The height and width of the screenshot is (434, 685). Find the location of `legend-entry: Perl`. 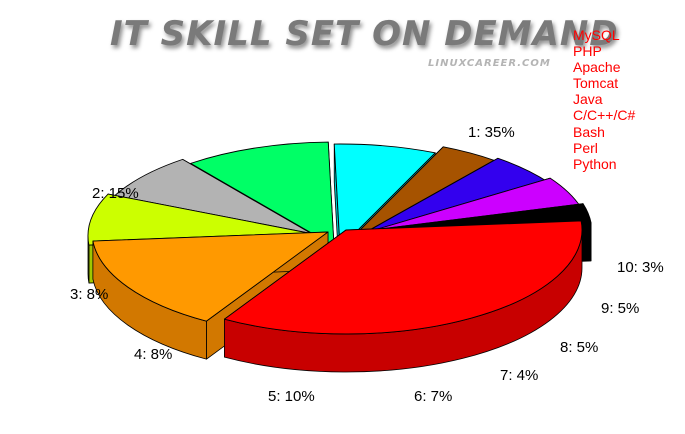

legend-entry: Perl is located at coordinates (585, 147).